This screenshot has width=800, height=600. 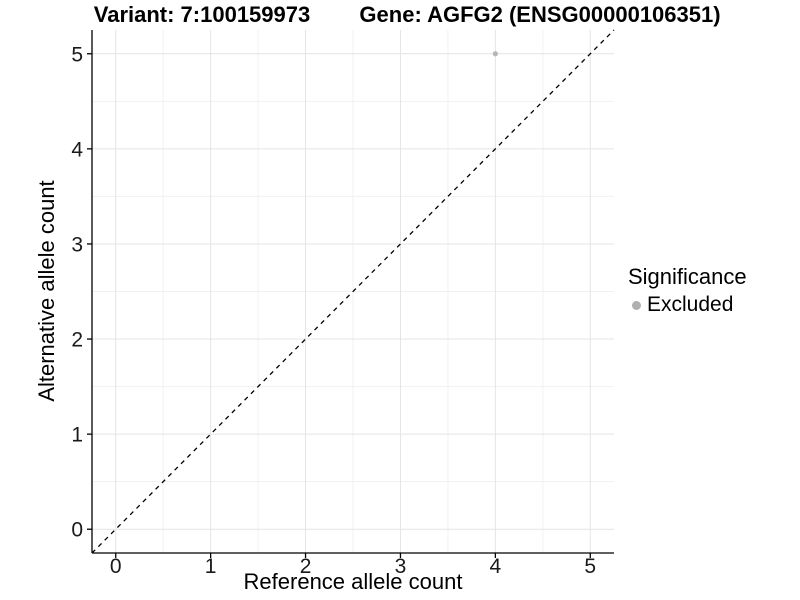 What do you see at coordinates (540, 14) in the screenshot?
I see `plot-title-gene: Gene: AGFG2 (ENSG00000106351)` at bounding box center [540, 14].